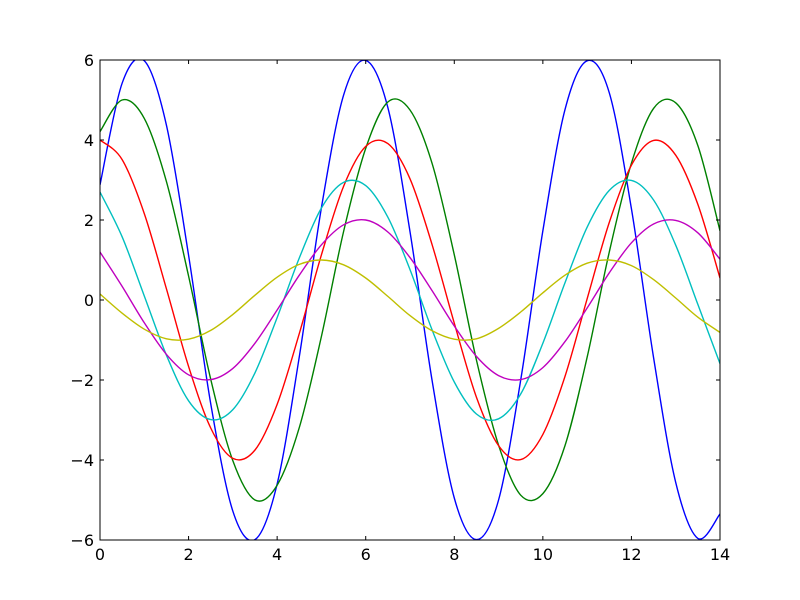 Image resolution: width=800 pixels, height=600 pixels. Describe the element at coordinates (277, 554) in the screenshot. I see `x-tick-label-2: 4` at that location.